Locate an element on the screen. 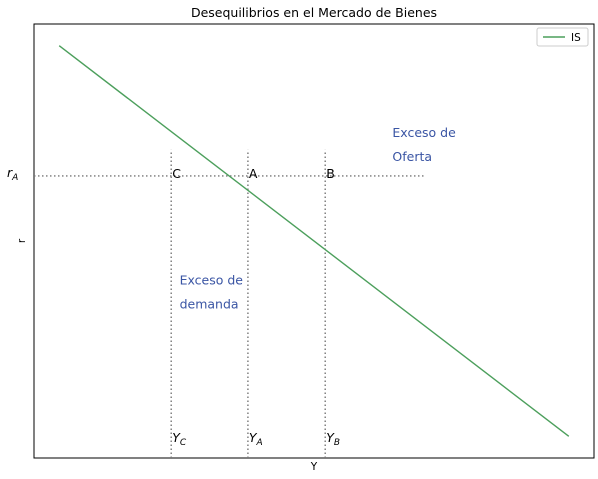 This screenshot has height=479, width=598. chart-title: Desequilibrios en el Mercado de Bienes is located at coordinates (314, 12).